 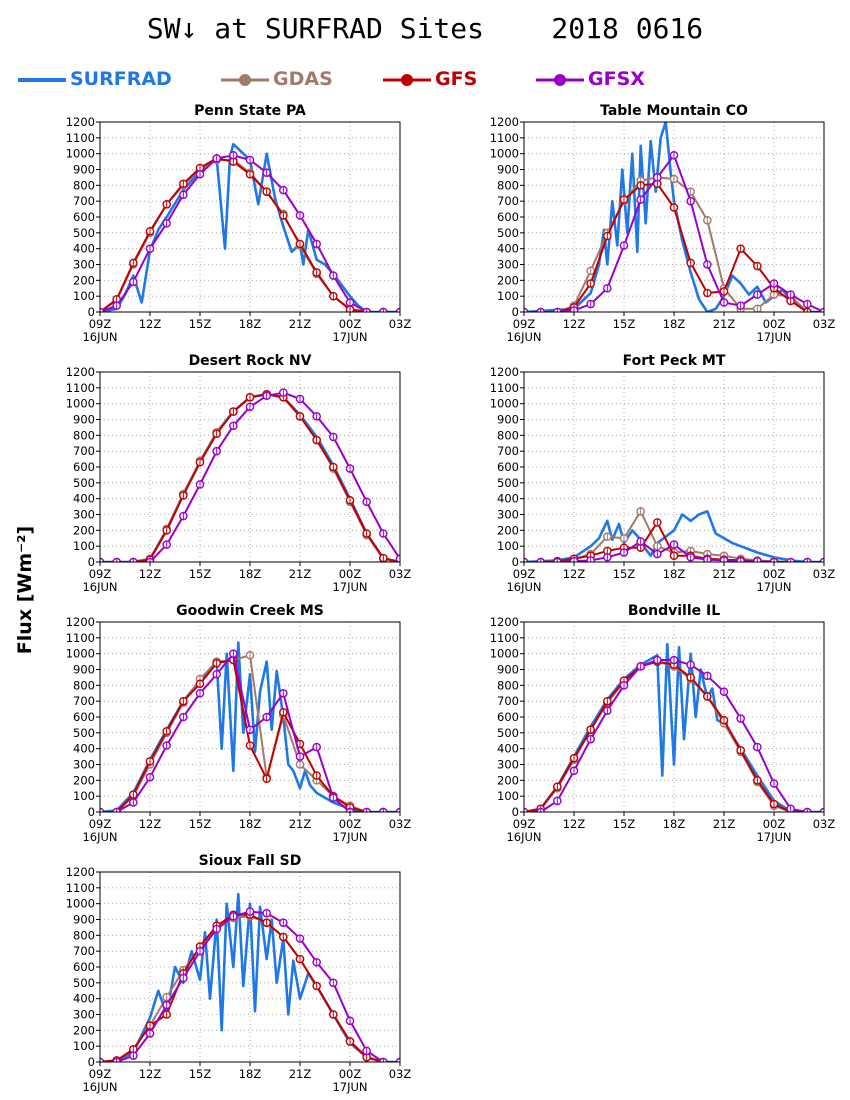 I want to click on series-gfs, so click(x=250, y=733).